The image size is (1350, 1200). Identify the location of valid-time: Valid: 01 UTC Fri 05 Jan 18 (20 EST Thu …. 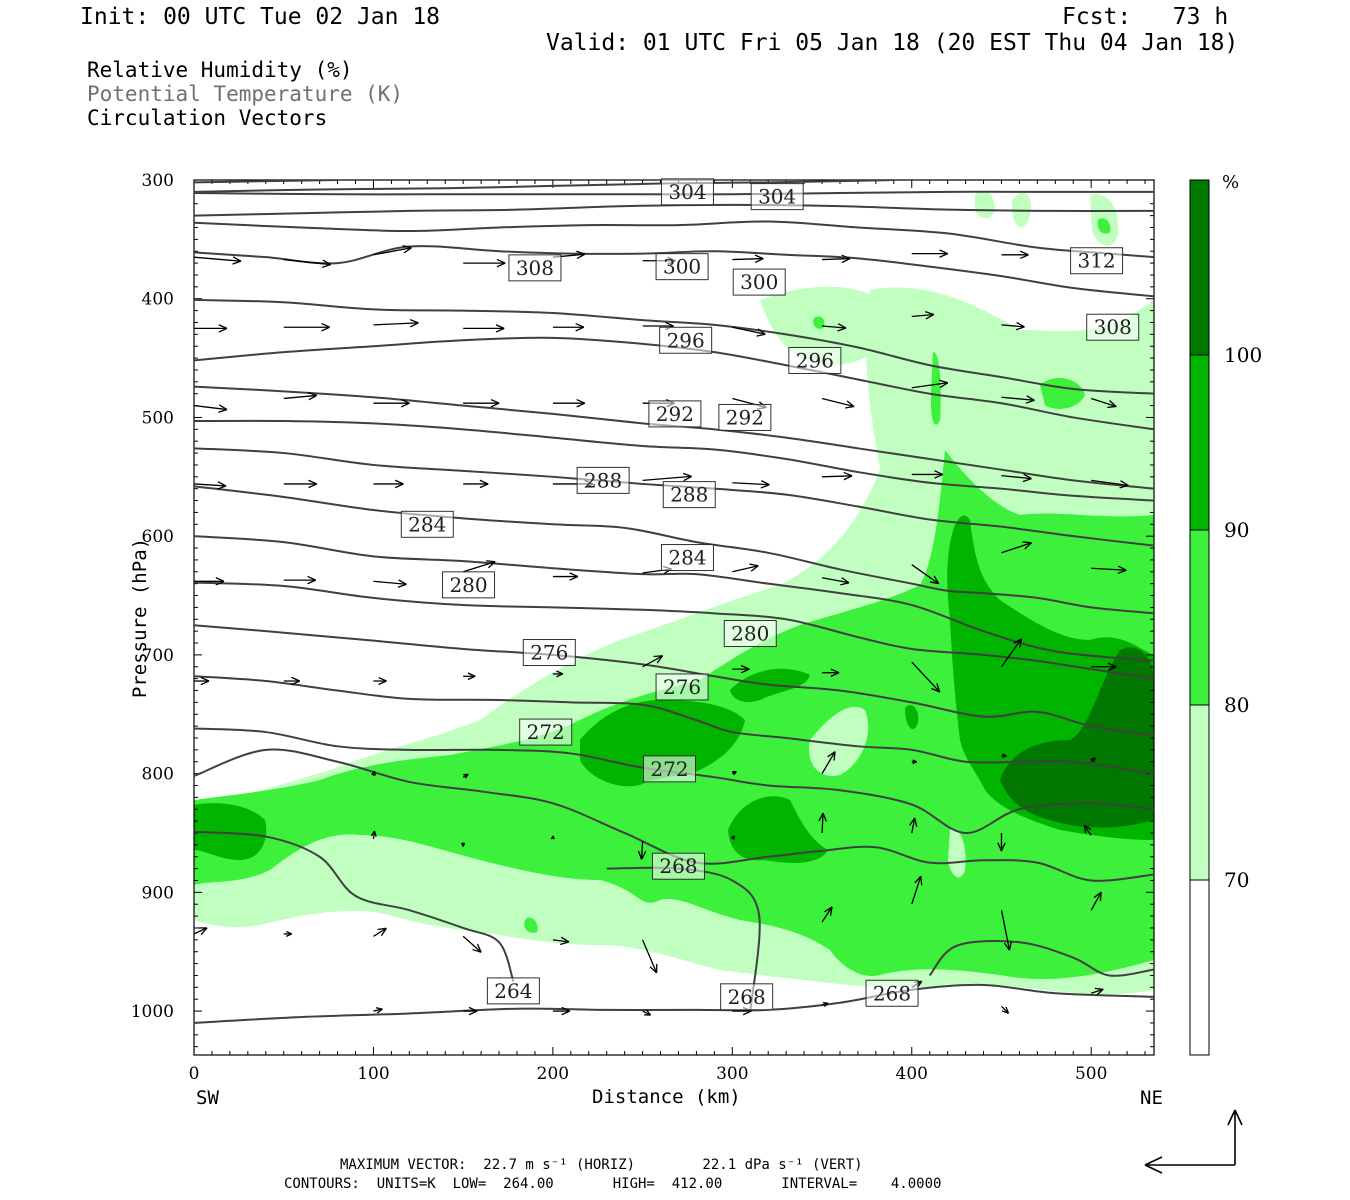
(892, 43).